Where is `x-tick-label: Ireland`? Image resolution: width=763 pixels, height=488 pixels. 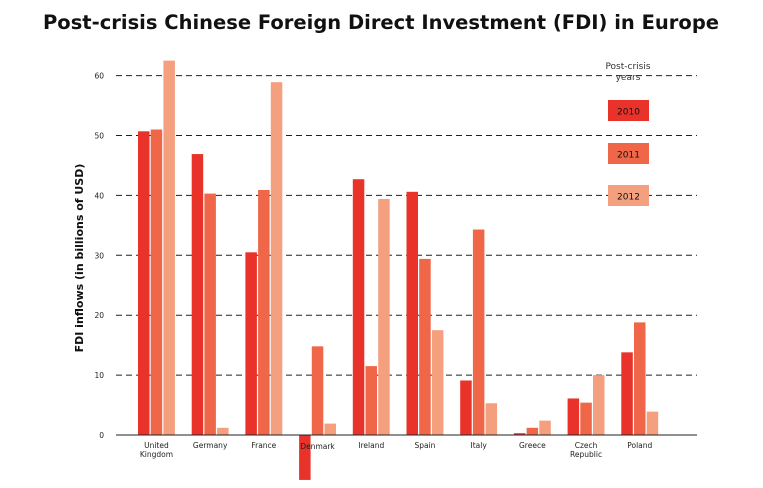
x-tick-label: Ireland is located at coordinates (371, 445).